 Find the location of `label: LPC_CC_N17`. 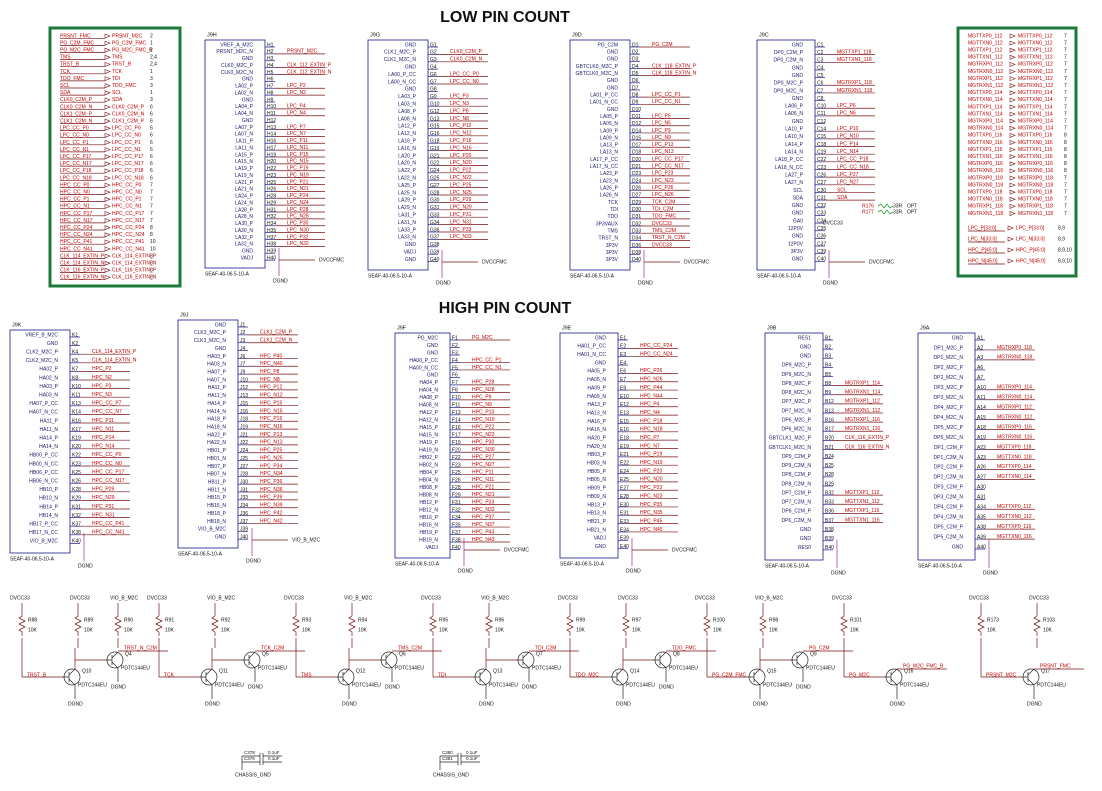

label: LPC_CC_N17 is located at coordinates (76, 164).